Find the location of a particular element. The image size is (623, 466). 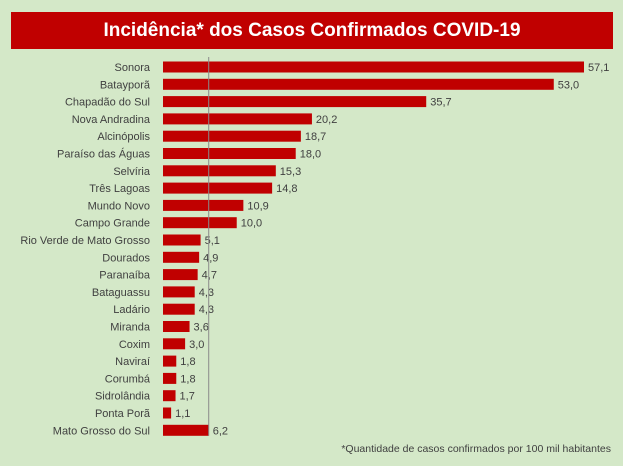

category-label: Paraíso das Águas is located at coordinates (103, 154).